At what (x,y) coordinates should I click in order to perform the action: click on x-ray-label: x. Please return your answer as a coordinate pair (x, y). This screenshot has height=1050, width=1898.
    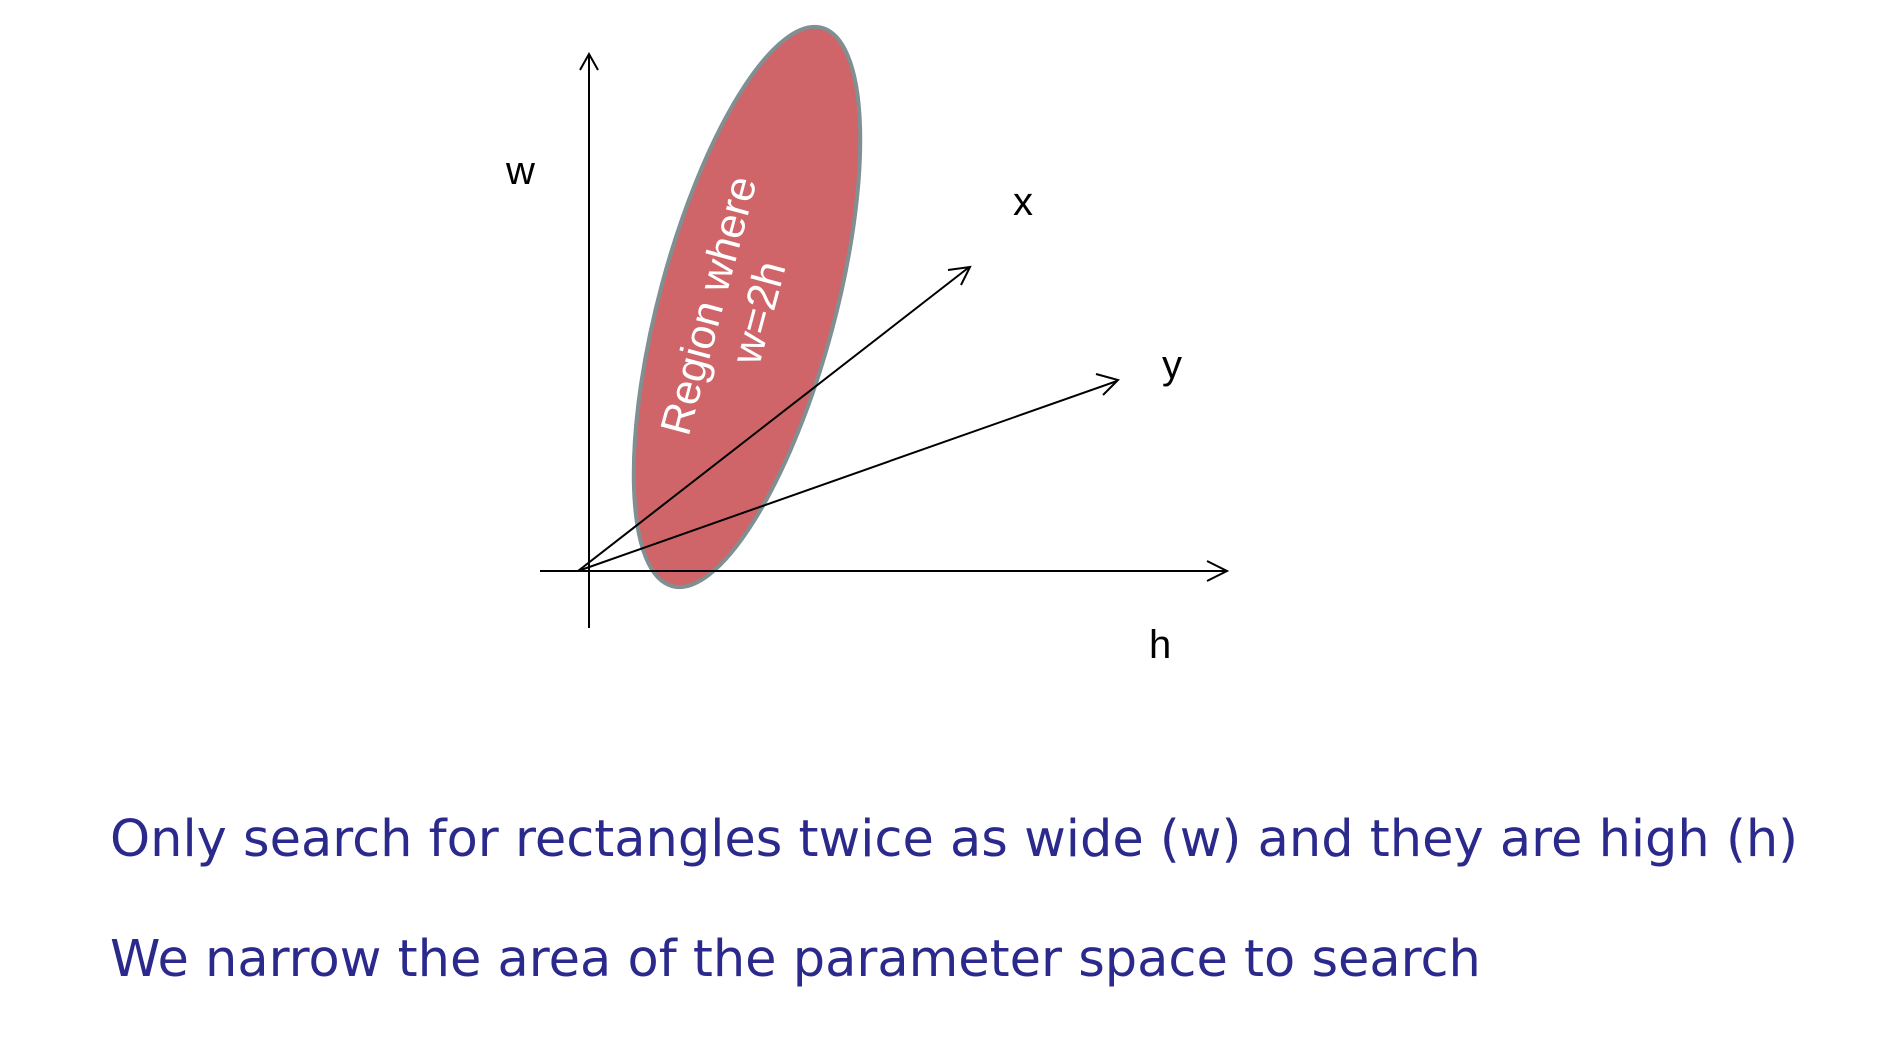
    Looking at the image, I should click on (1023, 202).